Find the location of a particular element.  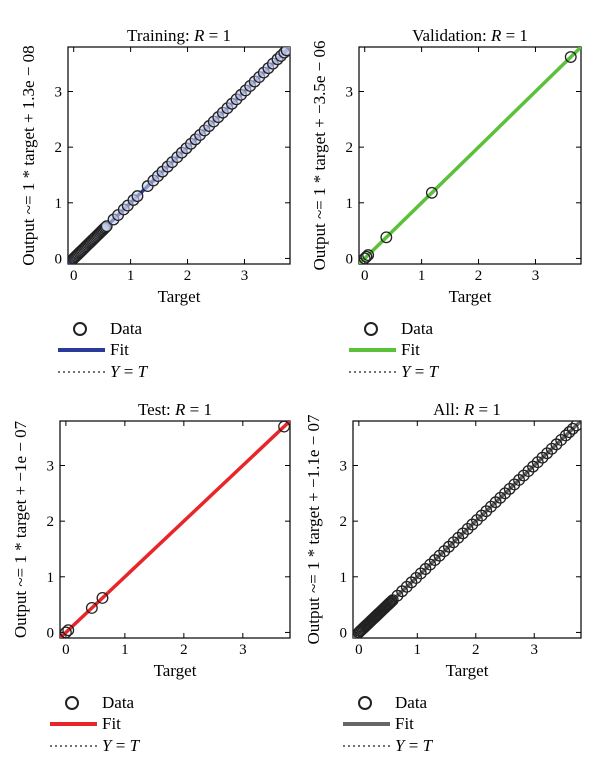

chart-title-prefix: All: is located at coordinates (448, 409).